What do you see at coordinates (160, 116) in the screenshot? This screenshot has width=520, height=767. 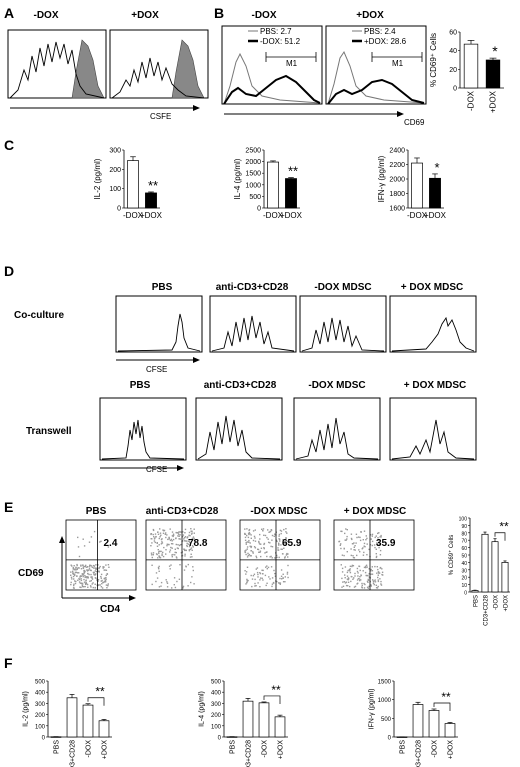 I see `panel-a-xlabel: CSFE` at bounding box center [160, 116].